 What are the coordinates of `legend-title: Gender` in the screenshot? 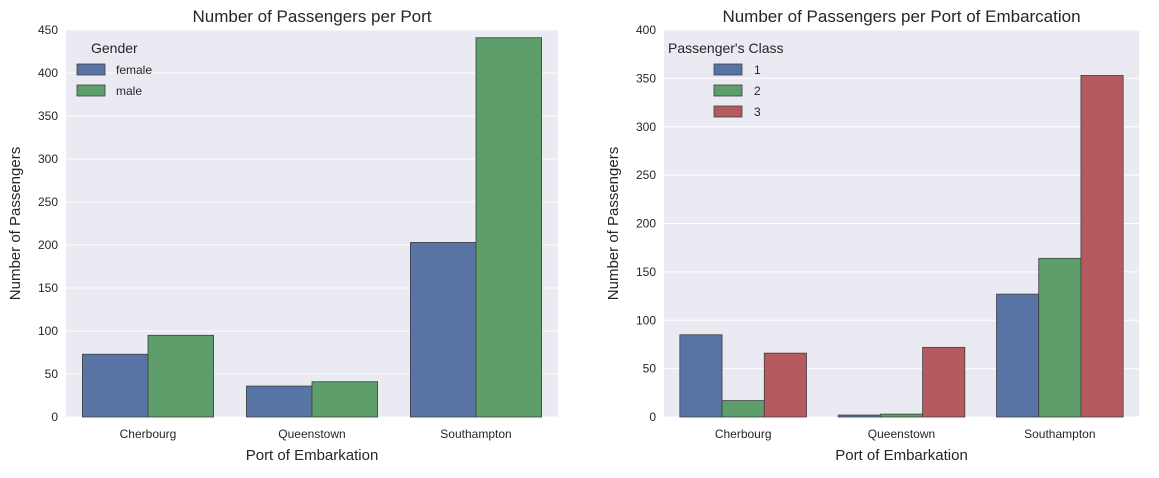 It's located at (114, 48).